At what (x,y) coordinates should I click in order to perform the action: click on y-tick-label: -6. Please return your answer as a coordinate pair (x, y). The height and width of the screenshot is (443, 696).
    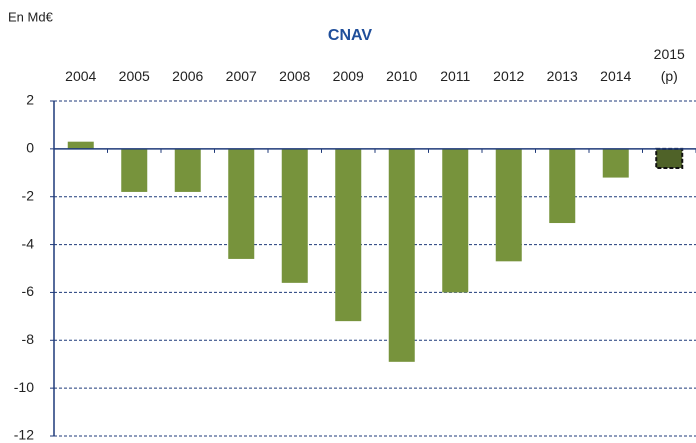
    Looking at the image, I should click on (28, 291).